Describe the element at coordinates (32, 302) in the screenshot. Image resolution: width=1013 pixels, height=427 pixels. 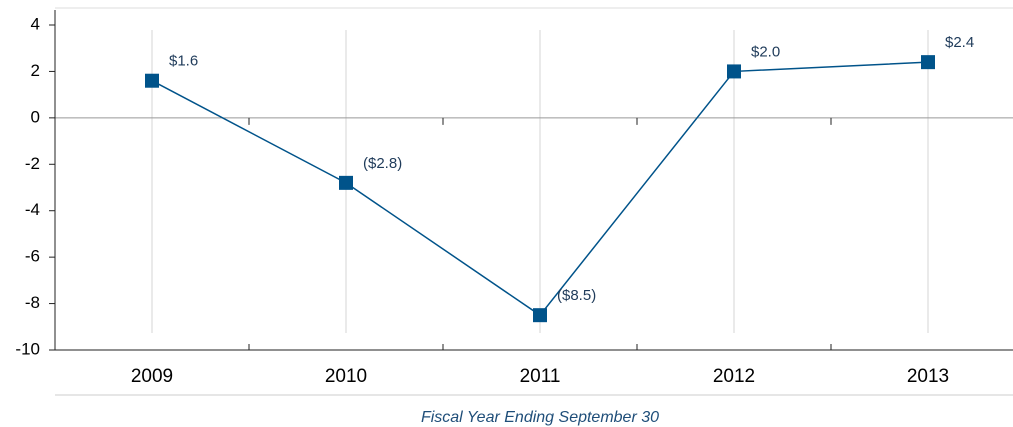
I see `y-tick-label: -8` at that location.